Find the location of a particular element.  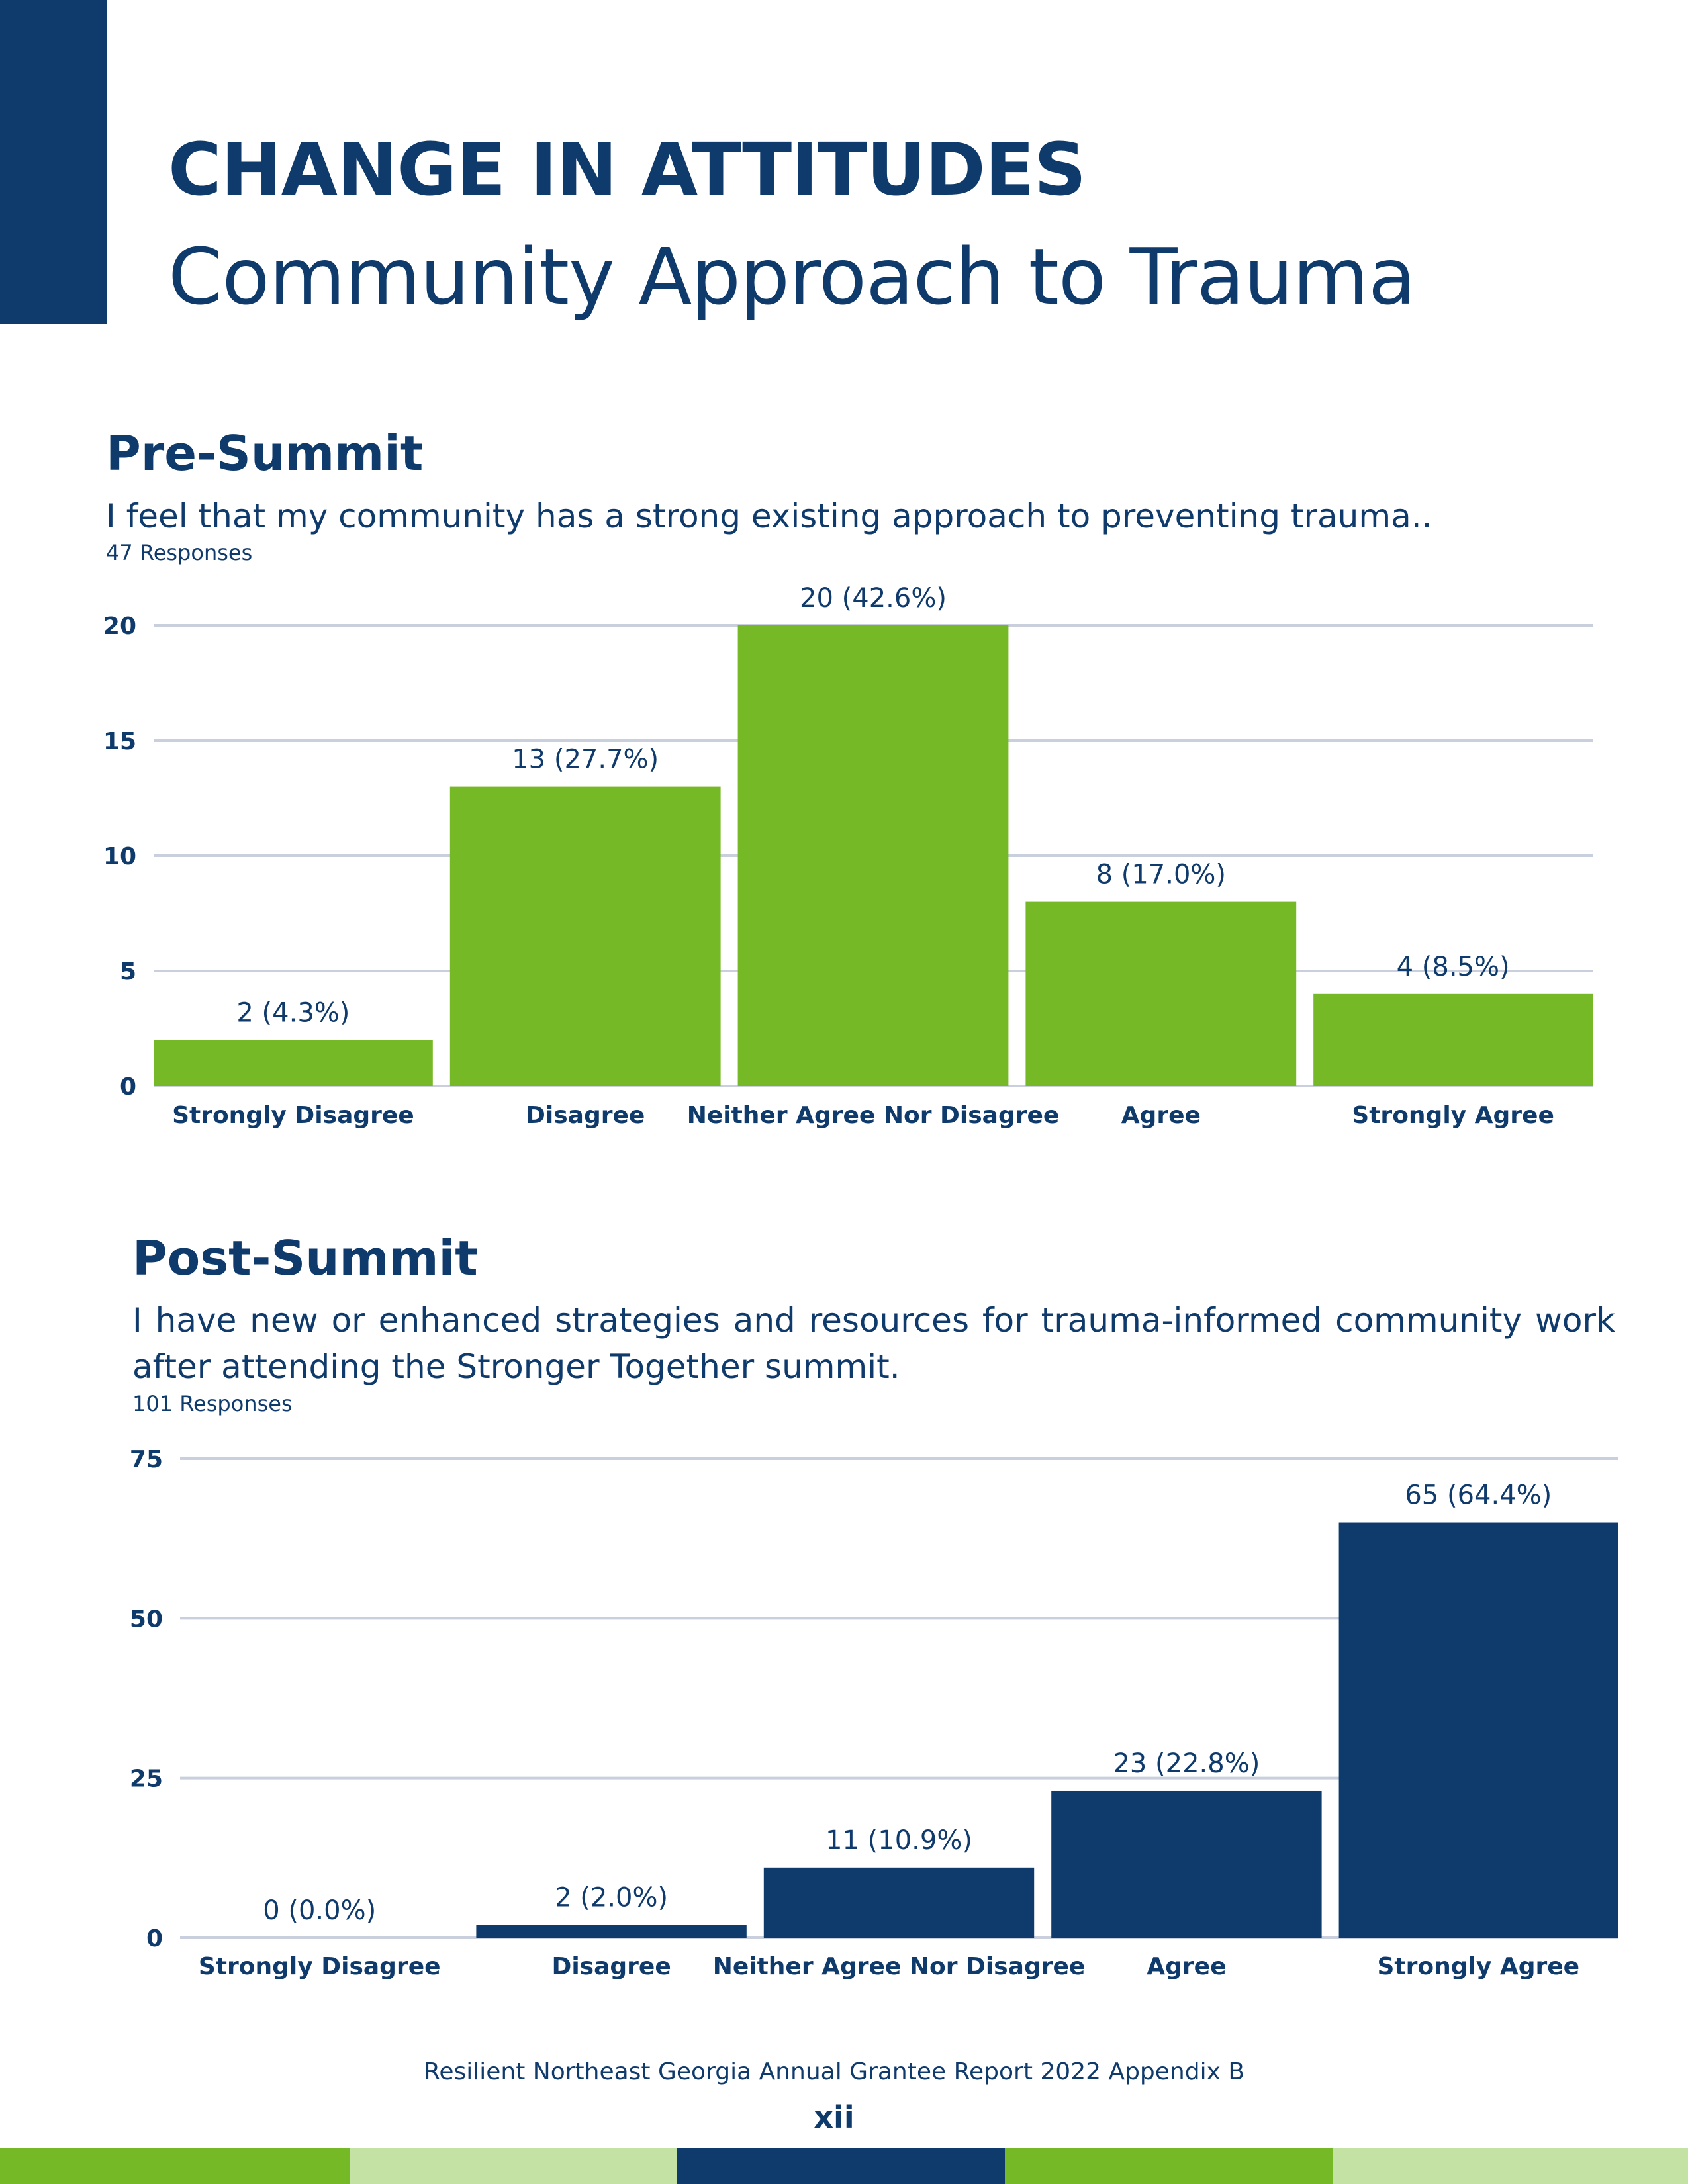

page-subtitle: Community Approach to Trauma is located at coordinates (792, 276).